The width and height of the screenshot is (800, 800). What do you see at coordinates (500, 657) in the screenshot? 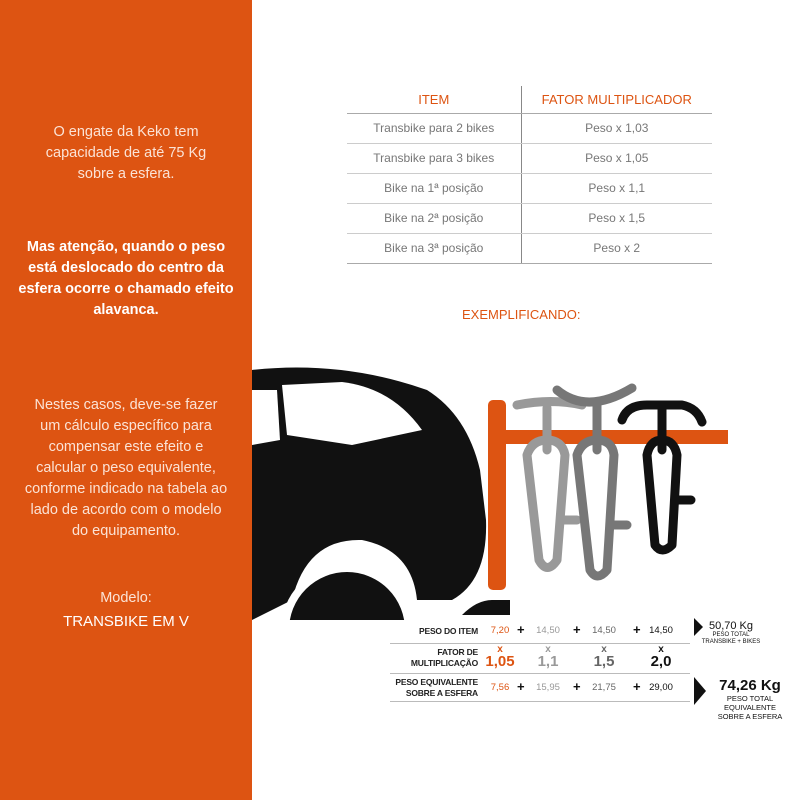
I see `factor: x 1,05` at bounding box center [500, 657].